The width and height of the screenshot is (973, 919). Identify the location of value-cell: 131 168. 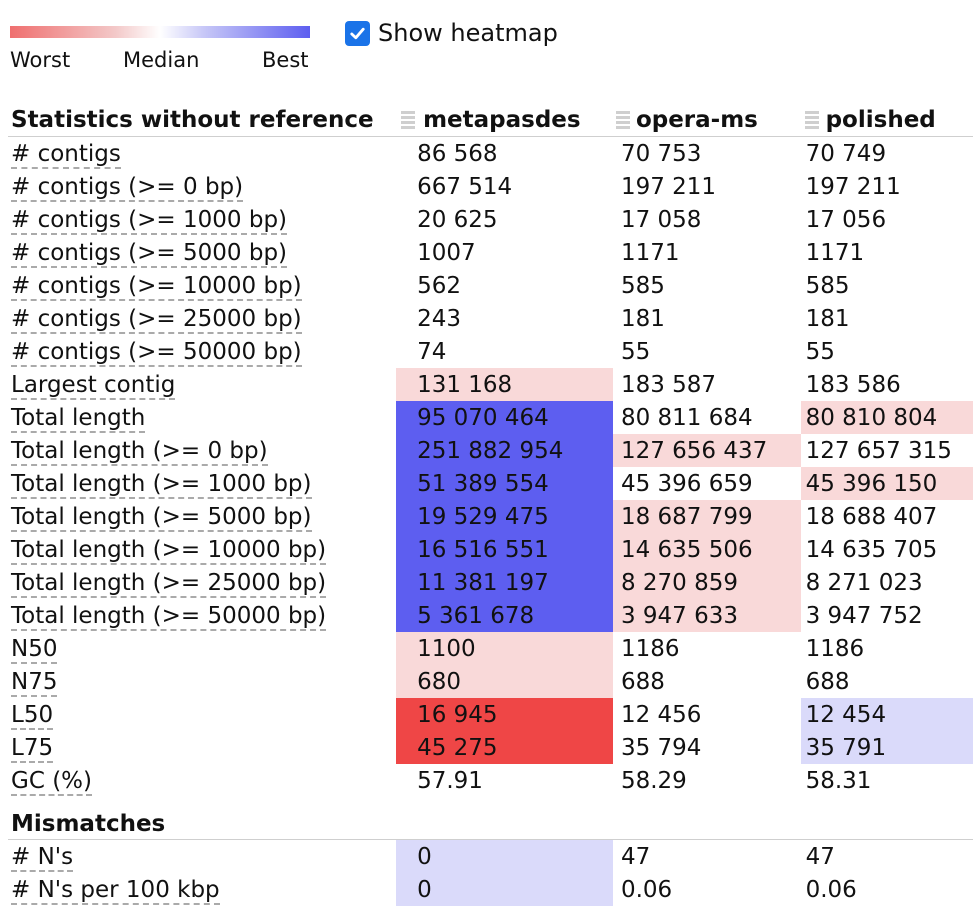
(504, 384).